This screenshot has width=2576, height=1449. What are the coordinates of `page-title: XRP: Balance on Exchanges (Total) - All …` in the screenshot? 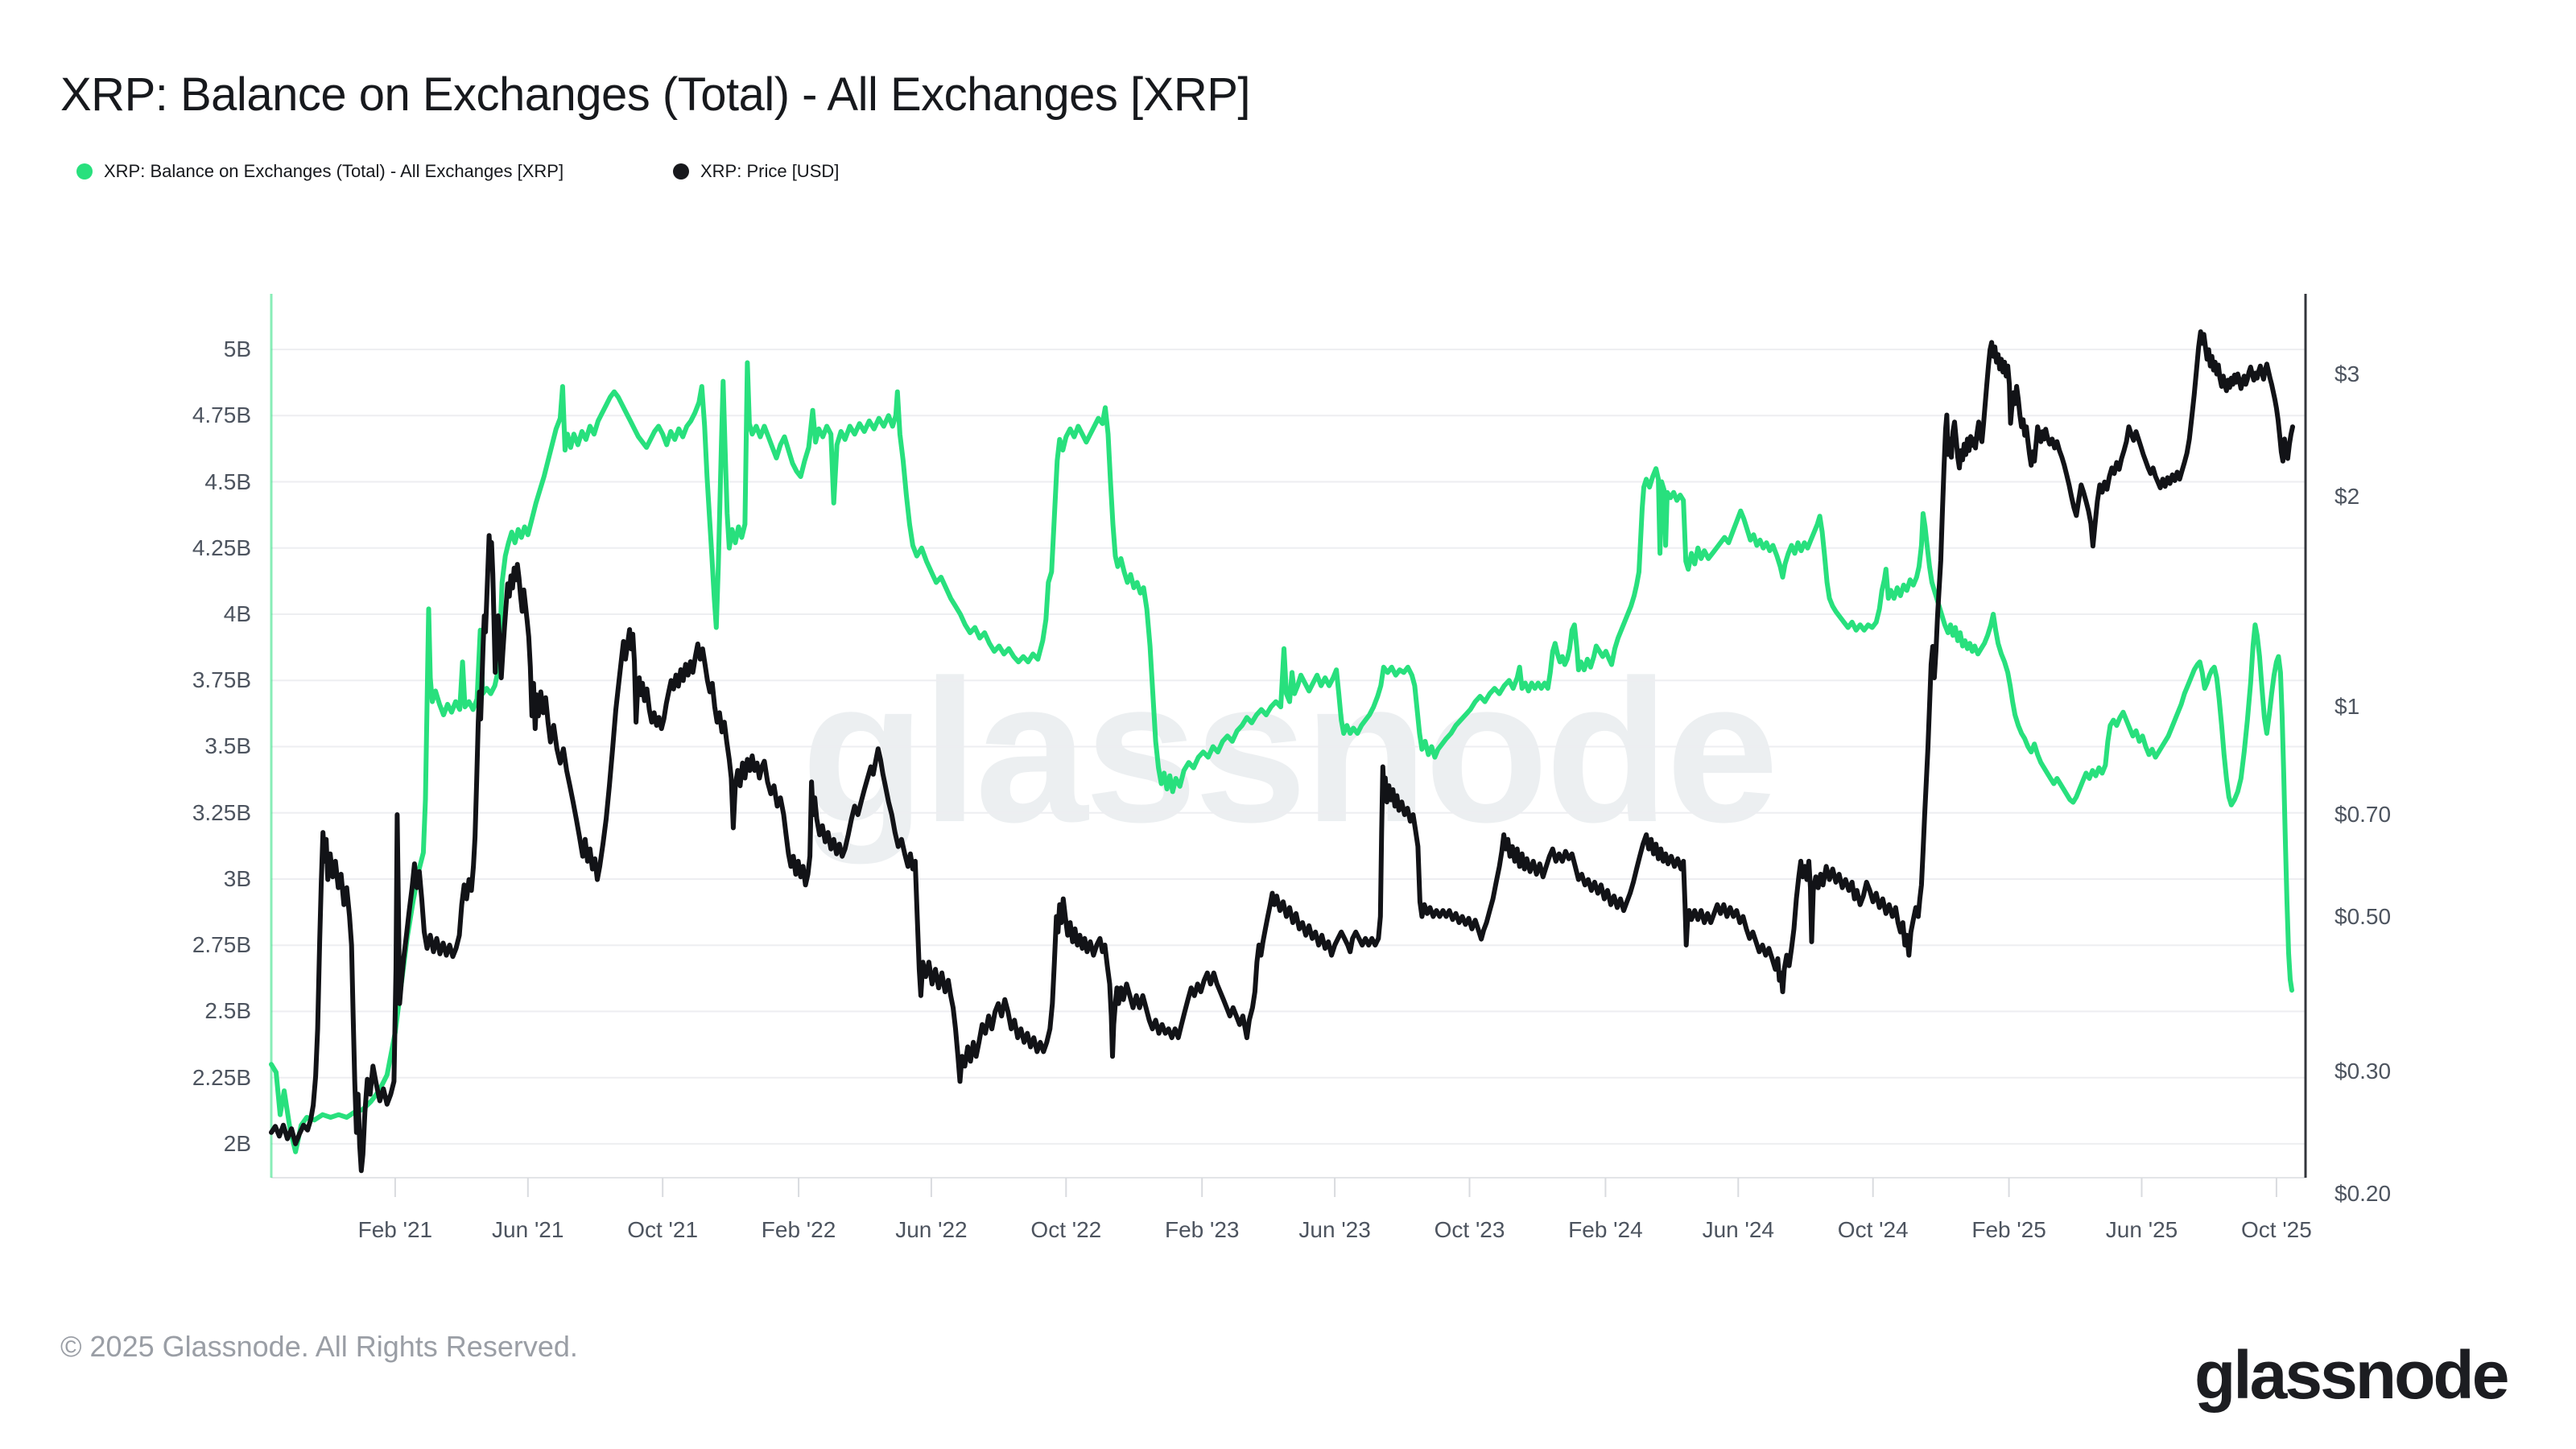 It's located at (655, 94).